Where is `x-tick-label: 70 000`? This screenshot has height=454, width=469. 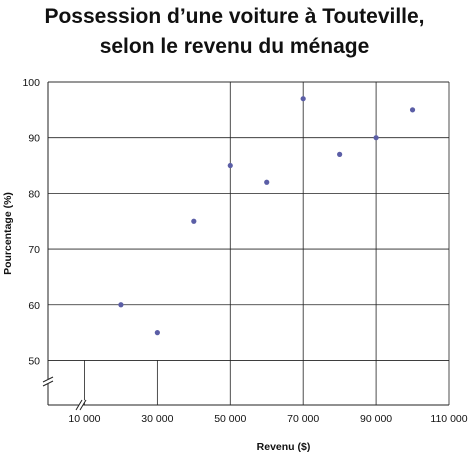 x-tick-label: 70 000 is located at coordinates (303, 419).